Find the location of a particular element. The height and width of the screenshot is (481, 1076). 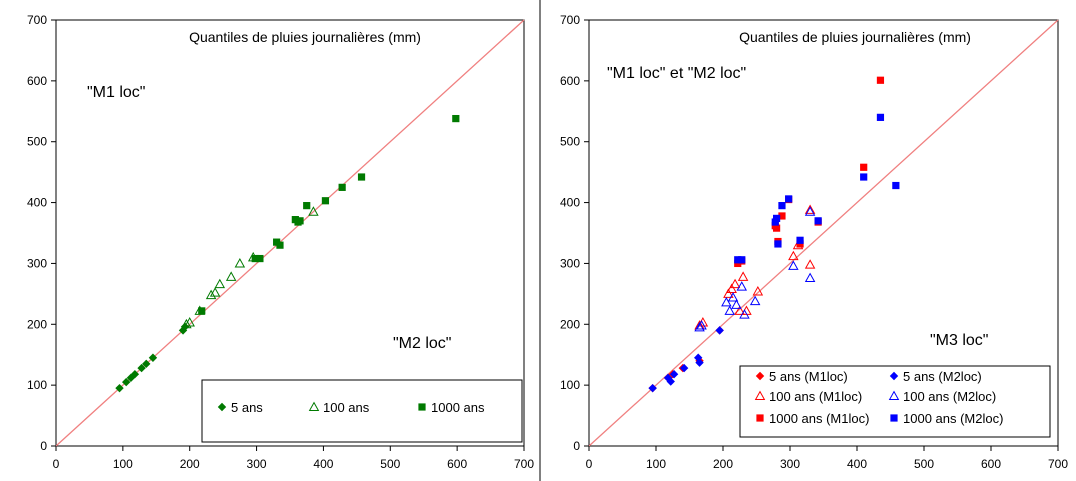

x-tick-label: 500 is located at coordinates (924, 464).